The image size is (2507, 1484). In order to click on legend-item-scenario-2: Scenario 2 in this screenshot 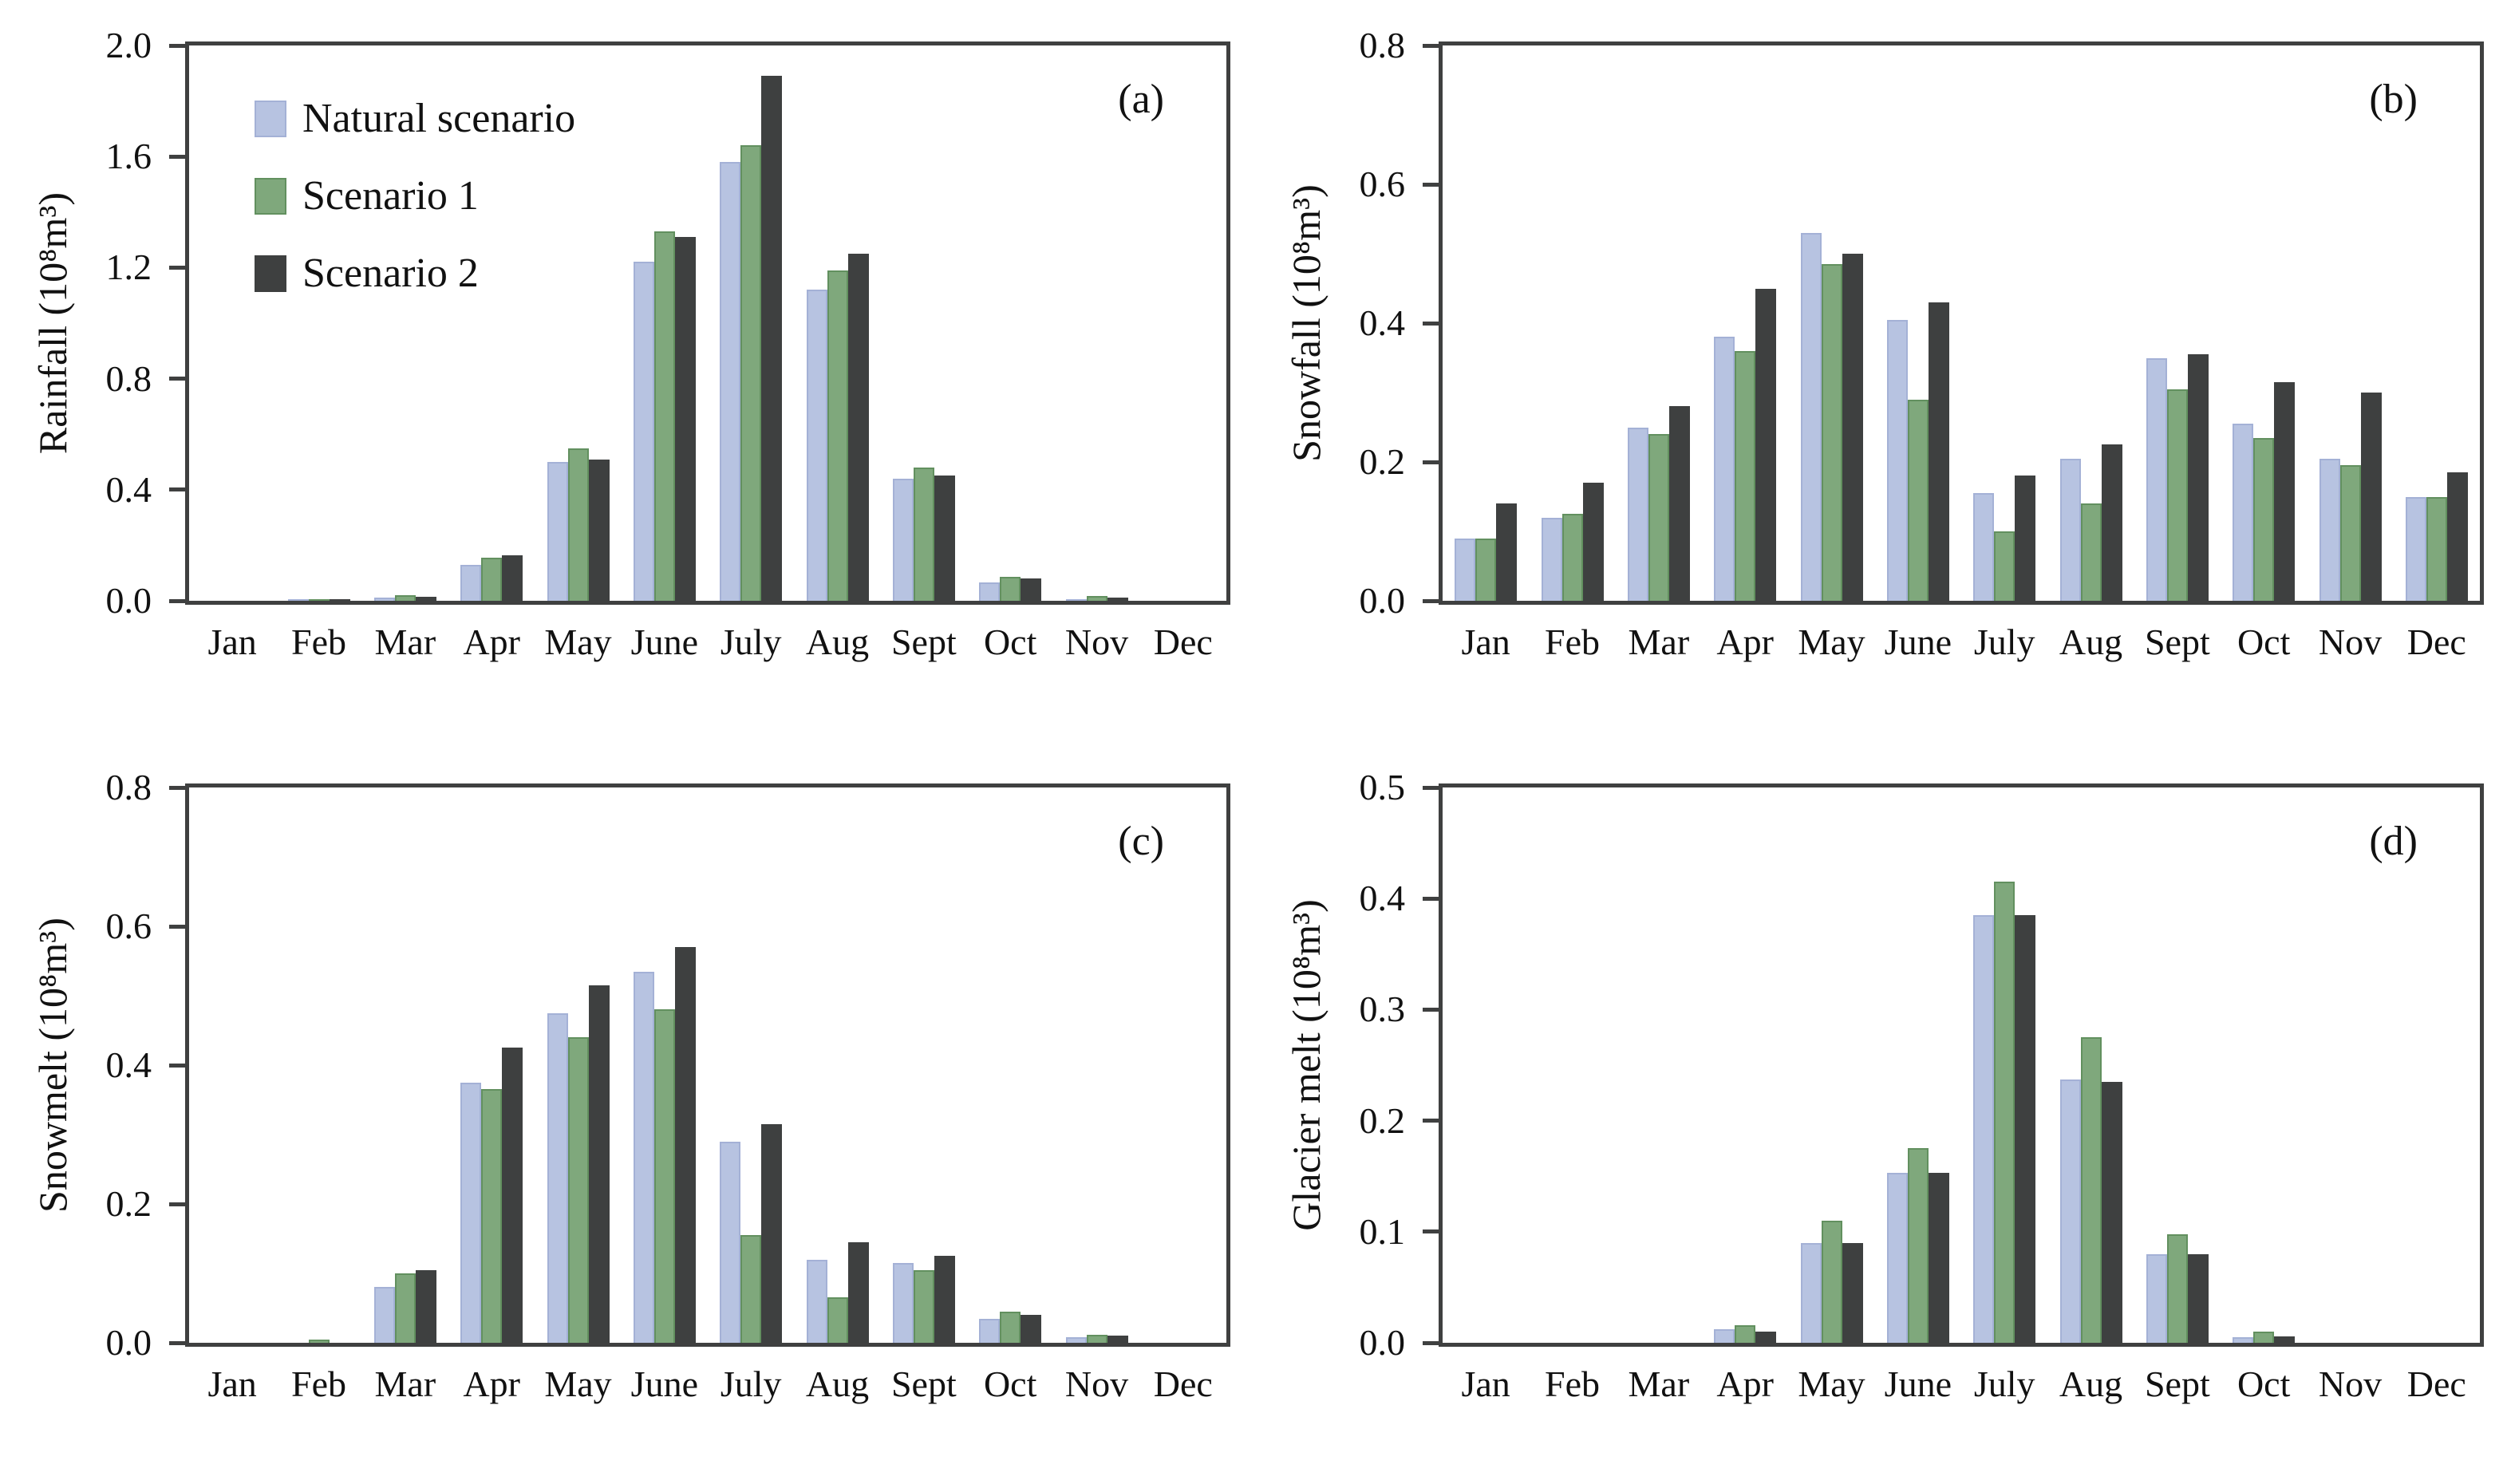, I will do `click(415, 273)`.